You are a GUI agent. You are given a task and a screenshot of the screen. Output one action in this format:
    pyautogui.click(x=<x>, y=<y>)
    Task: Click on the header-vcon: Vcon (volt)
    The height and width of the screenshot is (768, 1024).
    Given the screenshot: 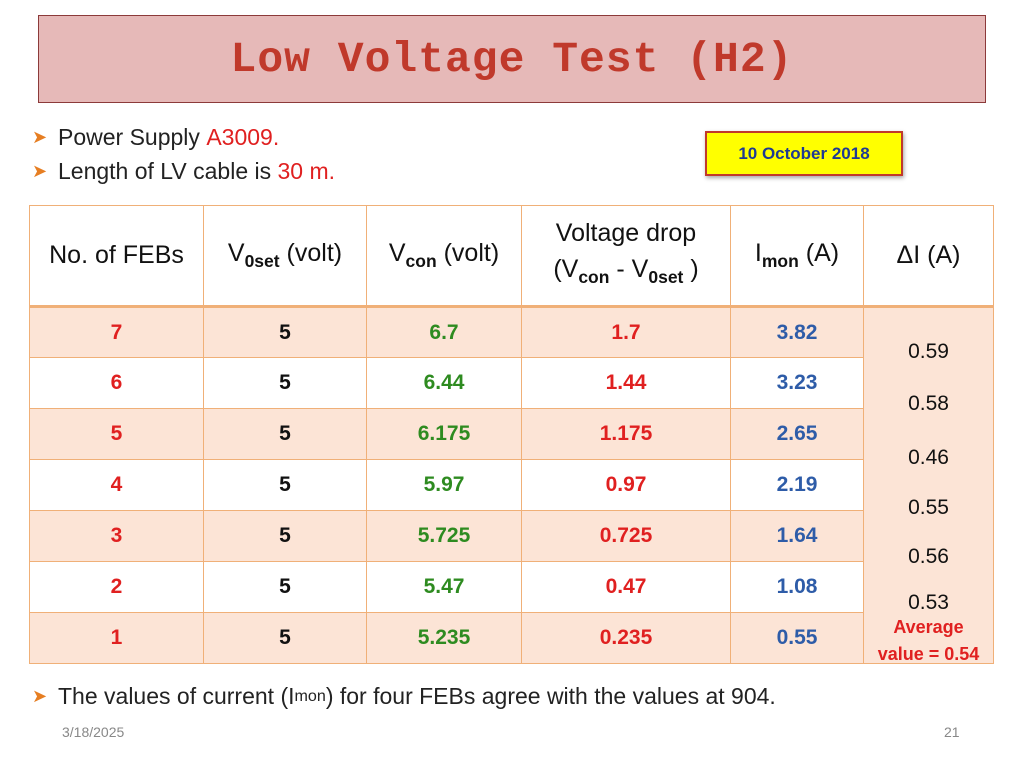 What is the action you would take?
    pyautogui.click(x=444, y=256)
    